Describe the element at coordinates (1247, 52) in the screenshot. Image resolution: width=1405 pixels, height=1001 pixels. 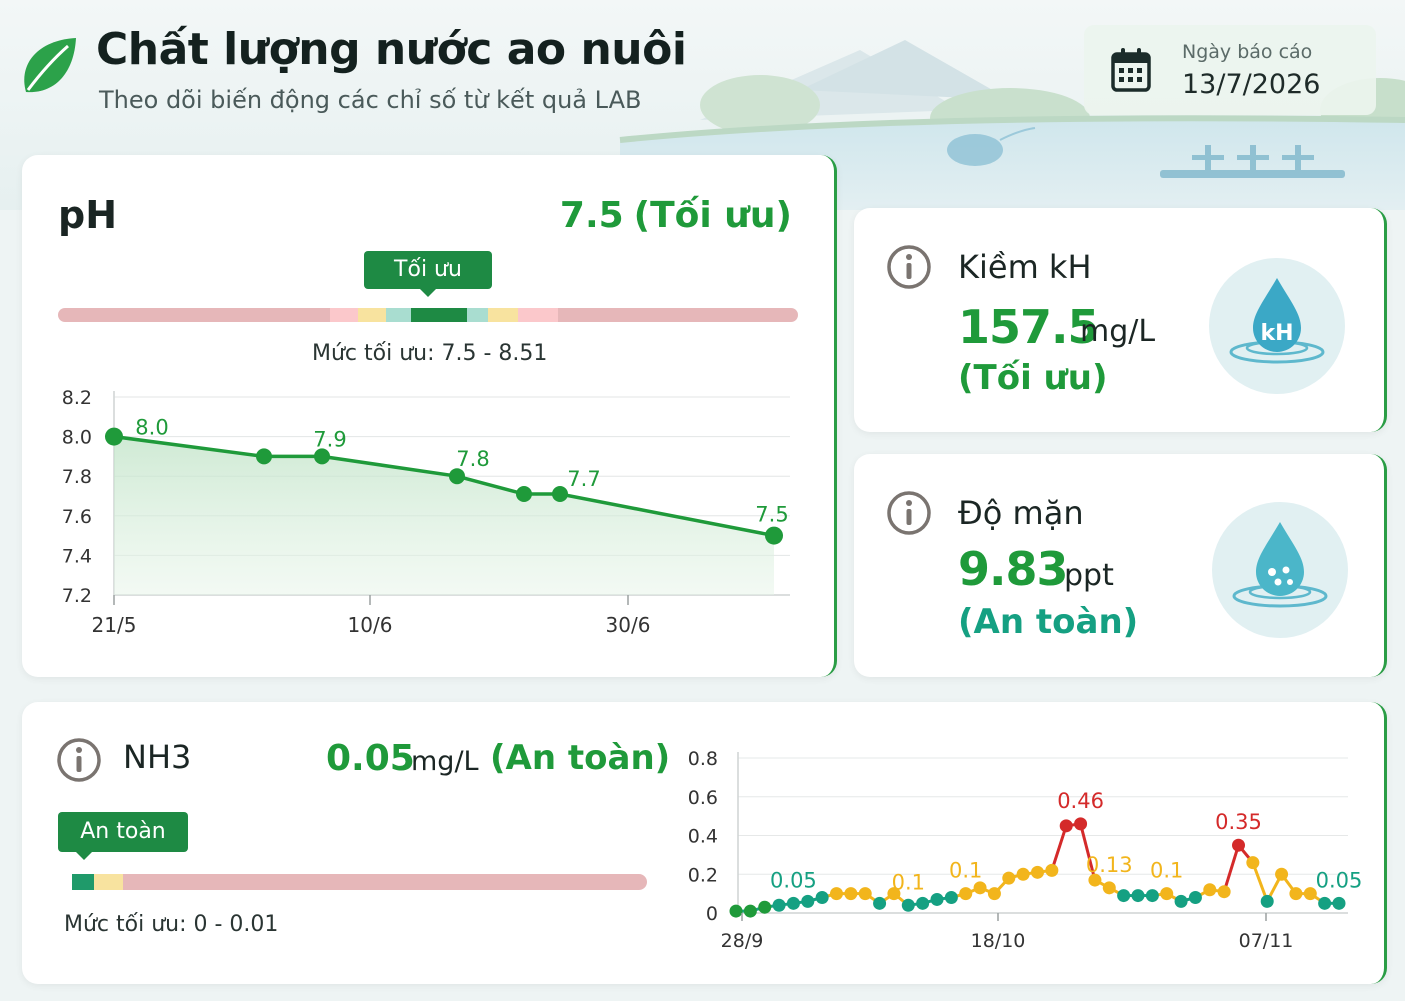
I see `report-date-label: Ngày báo cáo` at that location.